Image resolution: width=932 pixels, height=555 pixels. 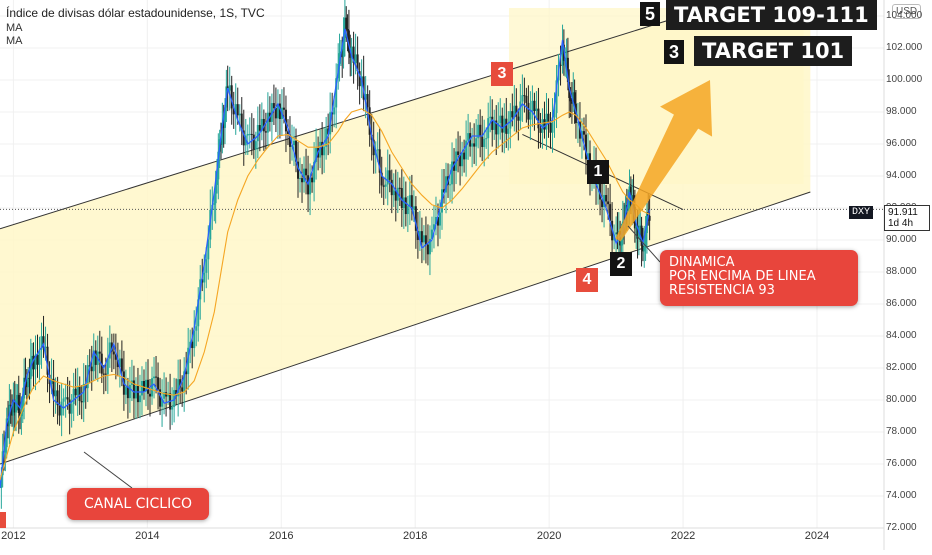 What do you see at coordinates (901, 175) in the screenshot?
I see `y-tick-label: 94.000` at bounding box center [901, 175].